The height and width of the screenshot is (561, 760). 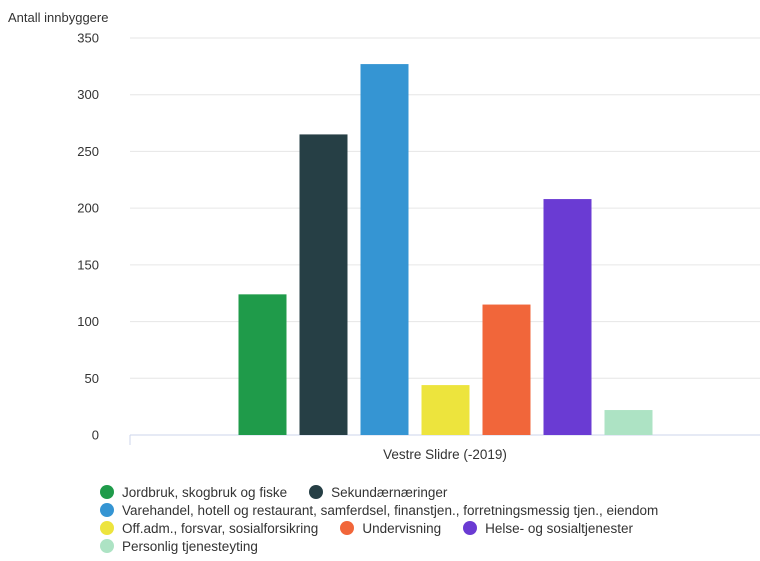 What do you see at coordinates (95, 435) in the screenshot?
I see `y-tick-label: 0` at bounding box center [95, 435].